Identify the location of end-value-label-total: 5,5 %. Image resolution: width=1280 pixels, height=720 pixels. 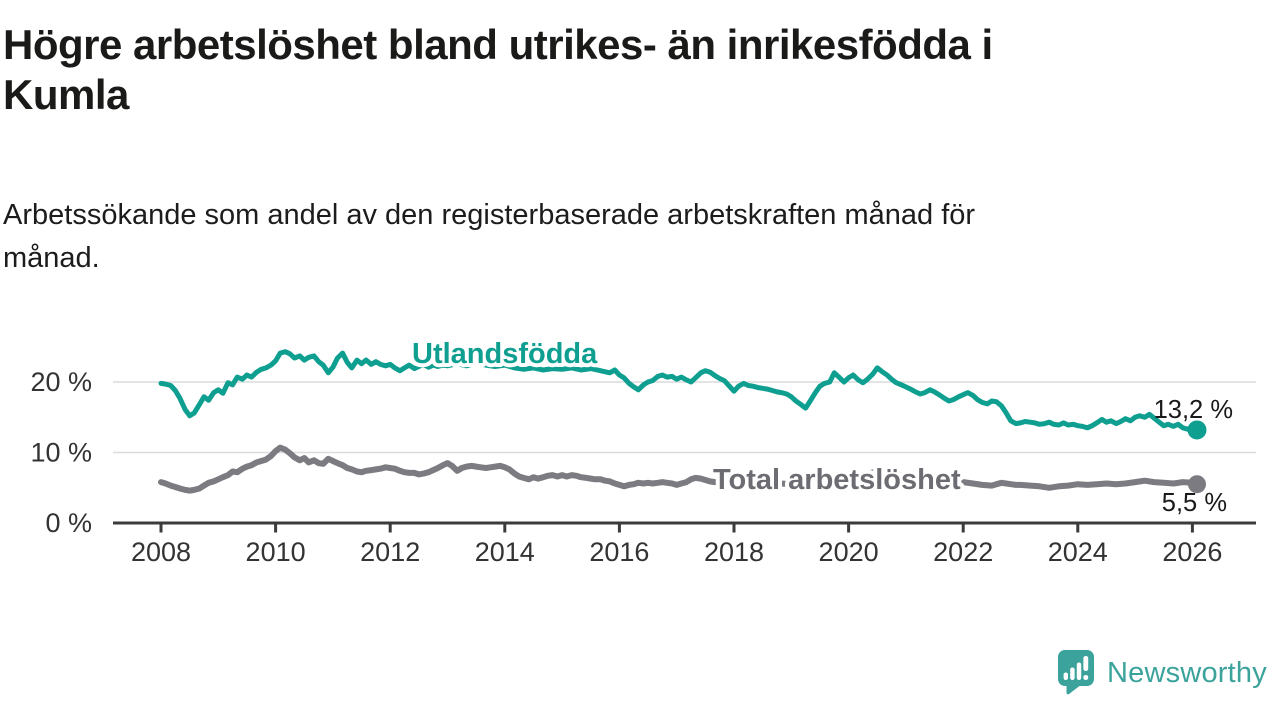
(1194, 503).